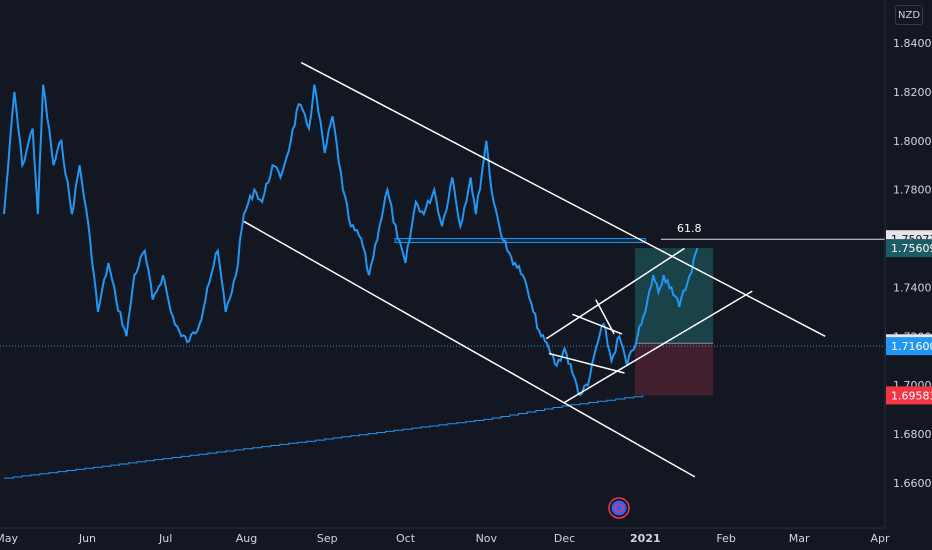  Describe the element at coordinates (619, 508) in the screenshot. I see `economic-events-icon` at that location.